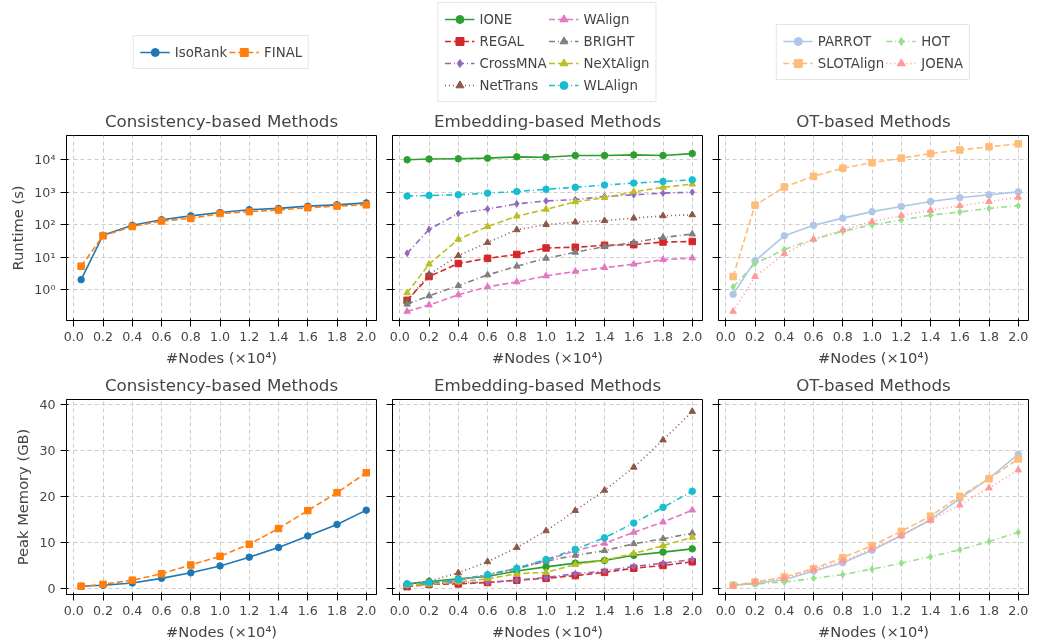 The image size is (1047, 640). What do you see at coordinates (47, 404) in the screenshot?
I see `y-tick-label: 40` at bounding box center [47, 404].